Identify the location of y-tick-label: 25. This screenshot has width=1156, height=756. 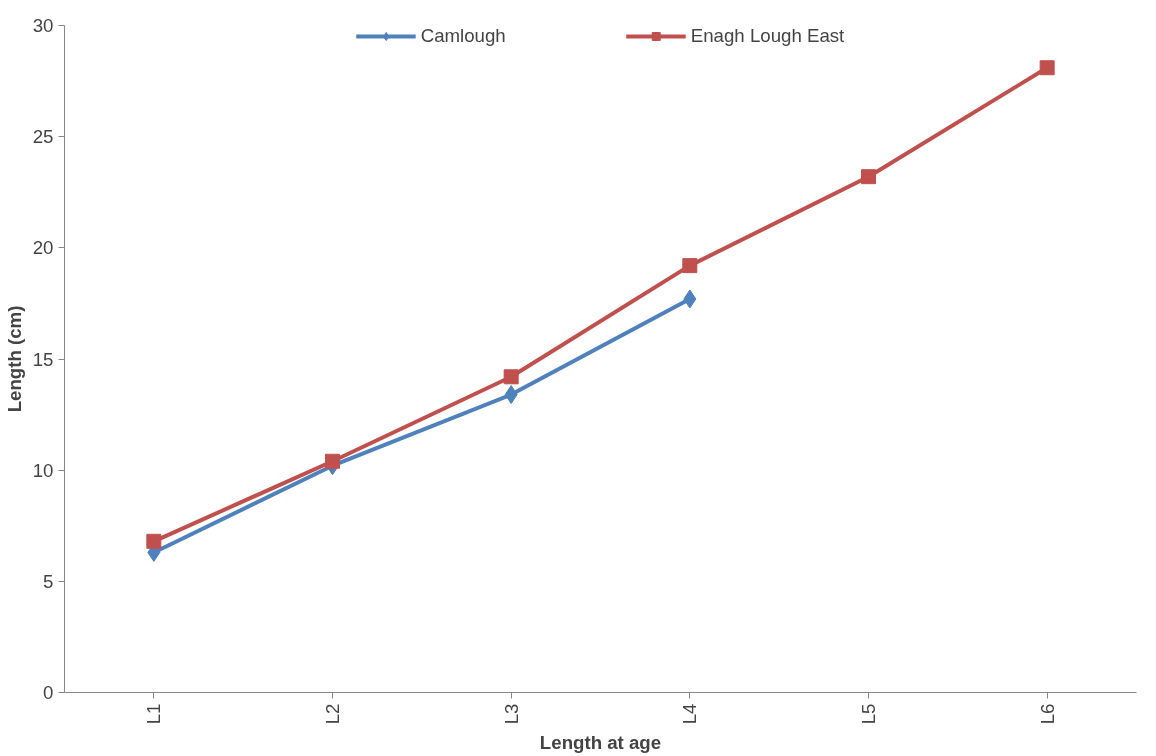
(43, 137).